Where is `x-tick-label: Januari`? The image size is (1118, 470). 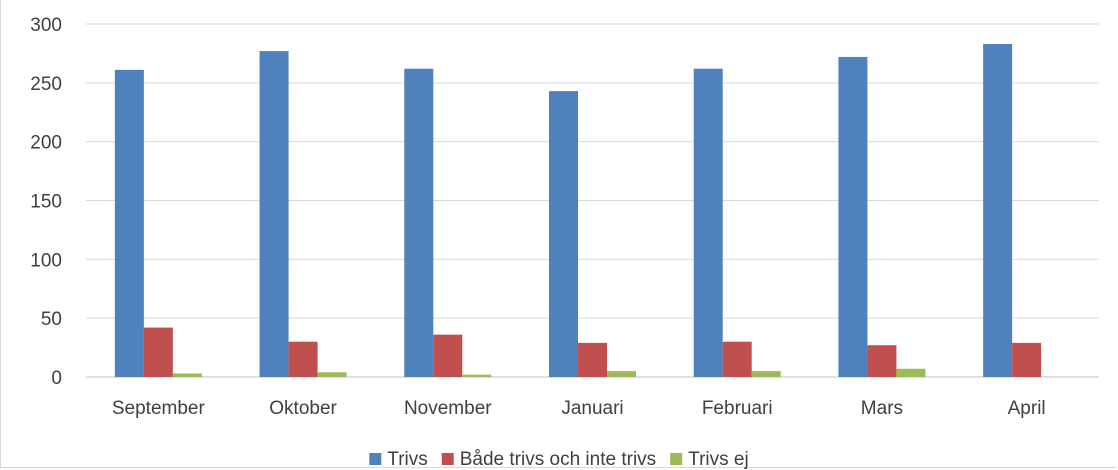
x-tick-label: Januari is located at coordinates (592, 408).